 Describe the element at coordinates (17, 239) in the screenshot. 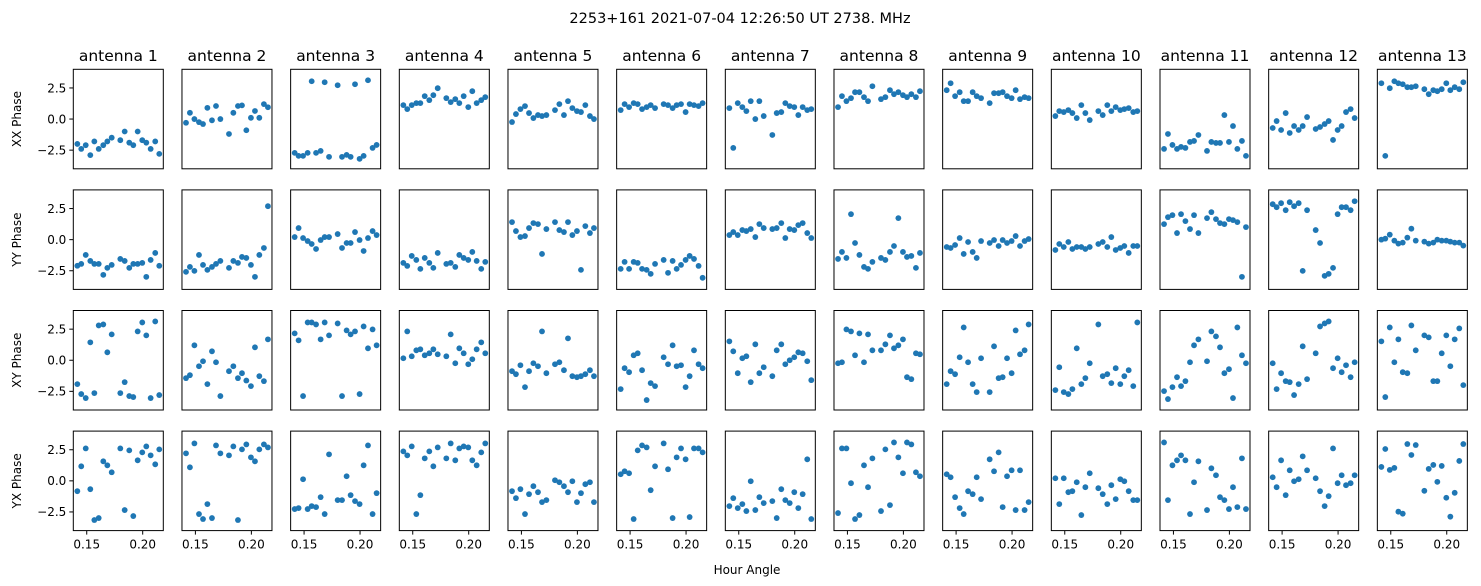

I see `y-axis-label: YY Phase` at that location.